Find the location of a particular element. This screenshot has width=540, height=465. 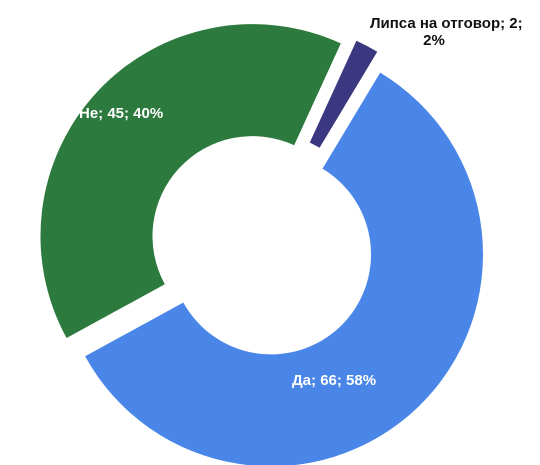

label-no-answer-line2: 2% is located at coordinates (434, 40).